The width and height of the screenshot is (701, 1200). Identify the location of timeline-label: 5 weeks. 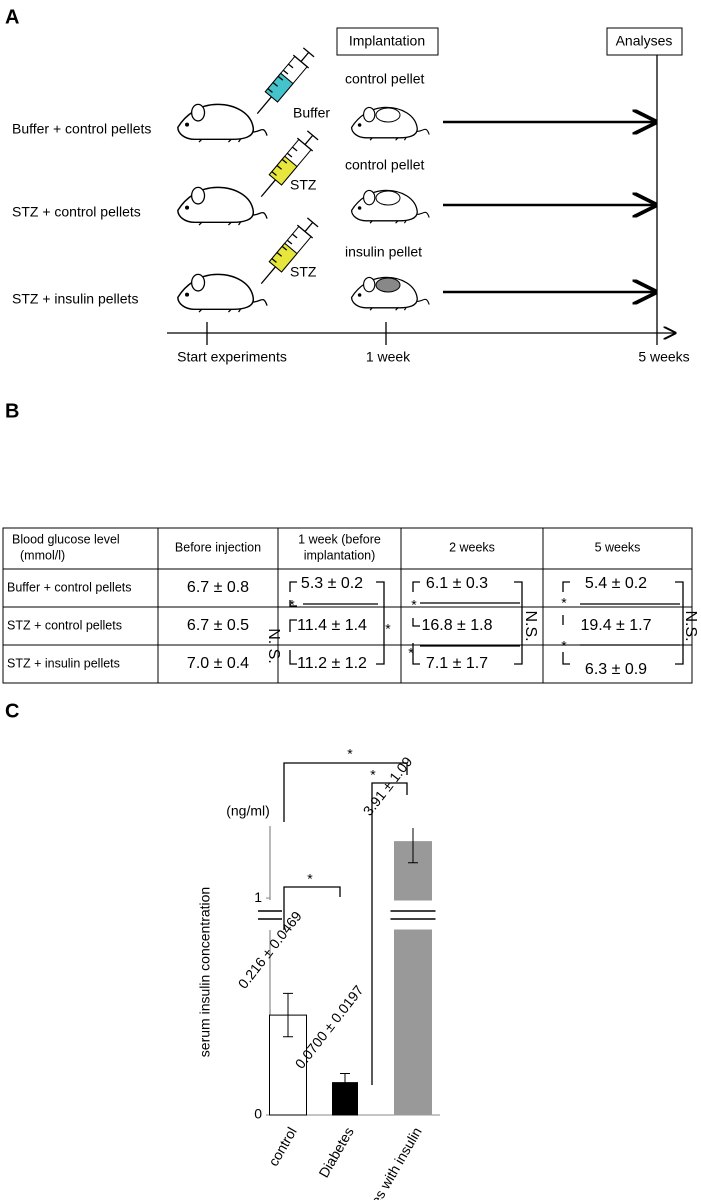
(663, 357).